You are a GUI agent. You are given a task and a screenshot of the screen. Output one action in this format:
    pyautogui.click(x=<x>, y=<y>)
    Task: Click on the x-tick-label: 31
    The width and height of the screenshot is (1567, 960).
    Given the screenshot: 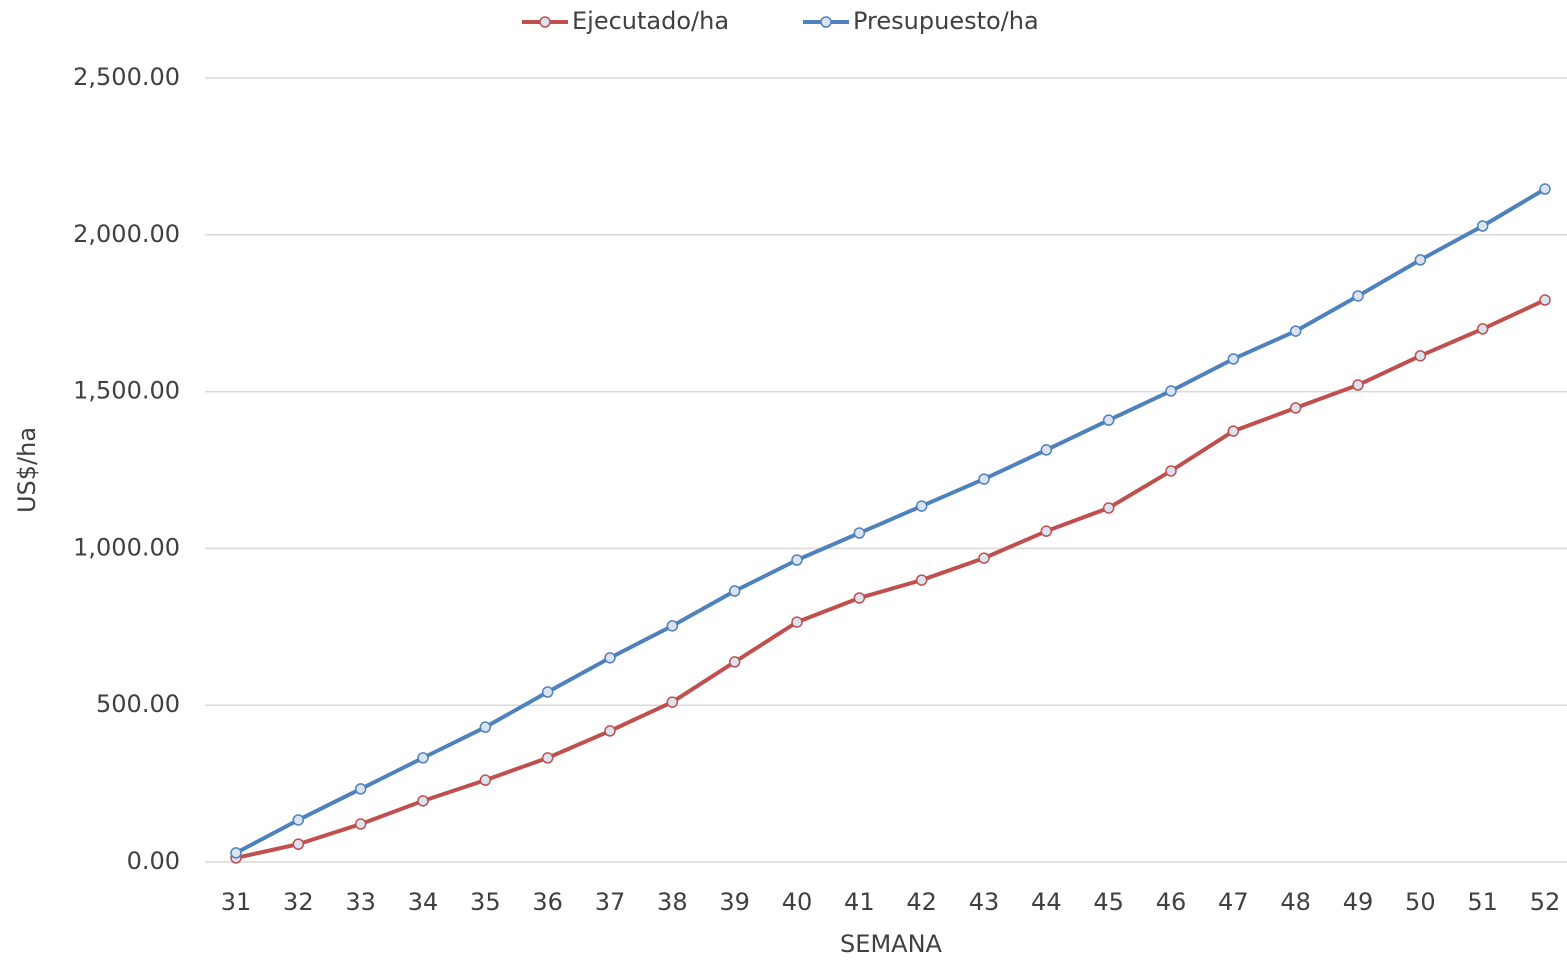 What is the action you would take?
    pyautogui.click(x=236, y=902)
    